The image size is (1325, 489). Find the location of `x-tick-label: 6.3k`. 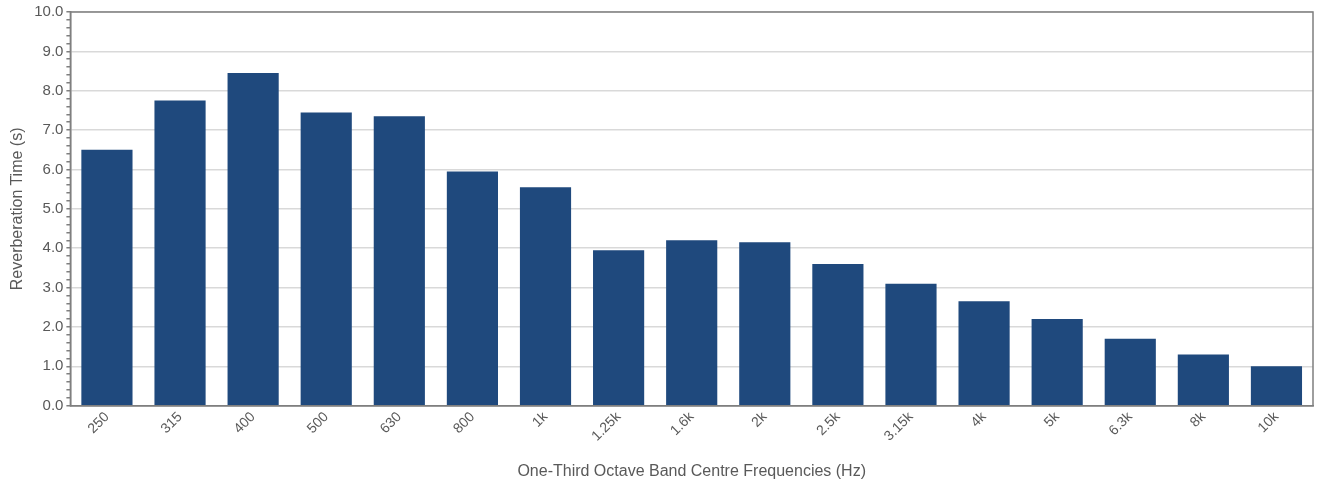

x-tick-label: 6.3k is located at coordinates (1120, 423).